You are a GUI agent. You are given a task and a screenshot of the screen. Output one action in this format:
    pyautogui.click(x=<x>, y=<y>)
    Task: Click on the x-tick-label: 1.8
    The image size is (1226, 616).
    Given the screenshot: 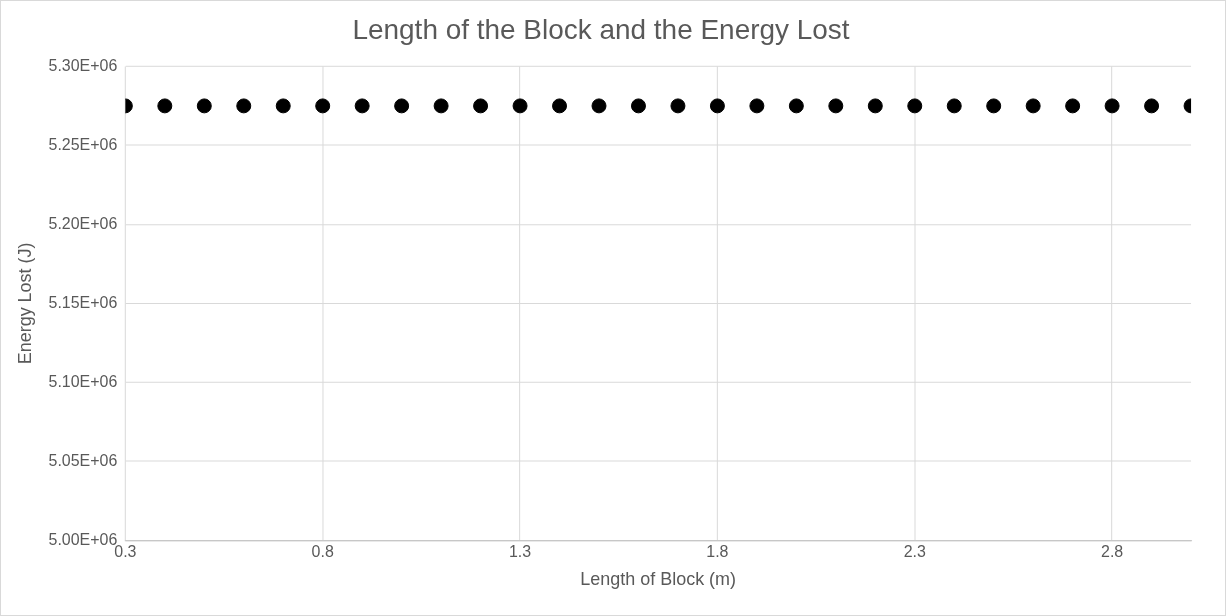 What is the action you would take?
    pyautogui.click(x=717, y=552)
    